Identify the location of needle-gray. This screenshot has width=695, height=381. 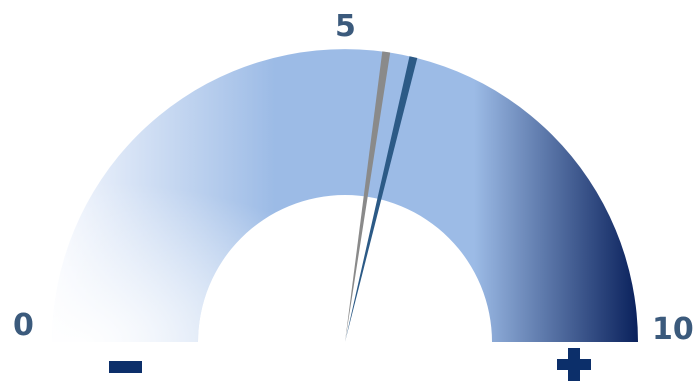
(368, 197).